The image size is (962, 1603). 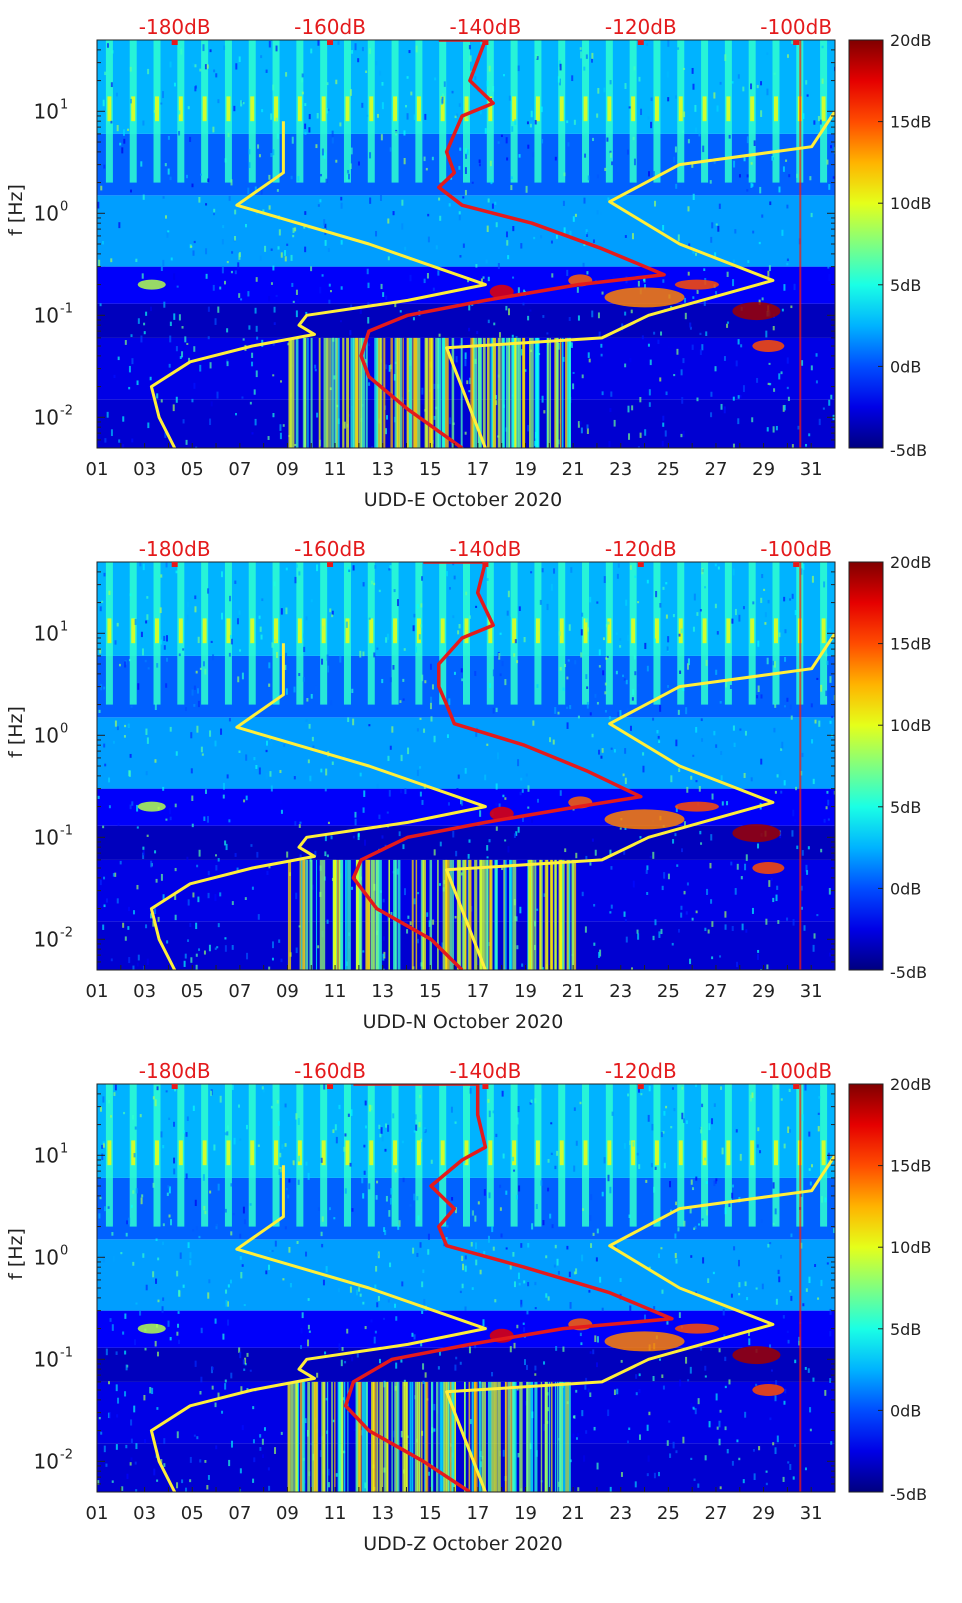 I want to click on x-tick-label: 17, so click(x=477, y=1513).